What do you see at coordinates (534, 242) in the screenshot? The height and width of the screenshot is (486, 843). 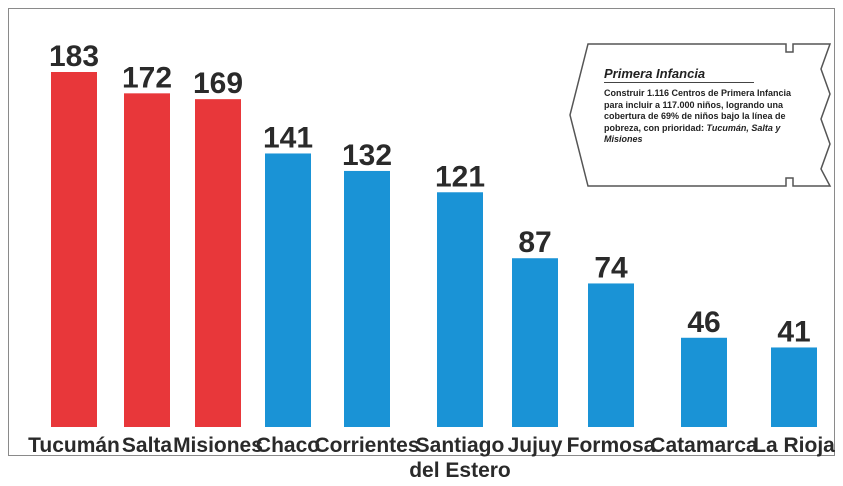 I see `data-label-6: 87` at bounding box center [534, 242].